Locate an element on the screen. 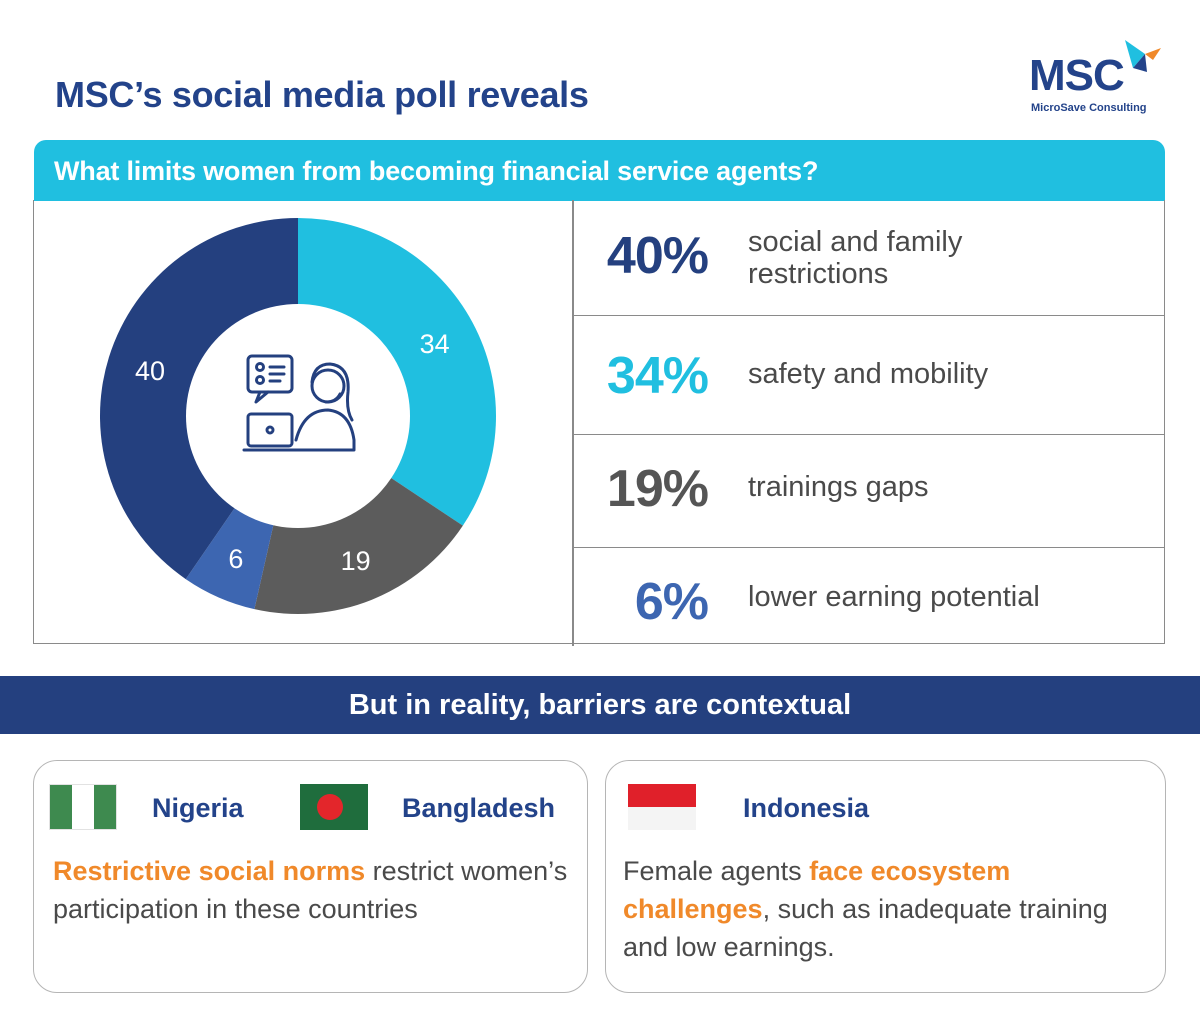 The width and height of the screenshot is (1200, 1009). body-text-pre: Female agents is located at coordinates (716, 871).